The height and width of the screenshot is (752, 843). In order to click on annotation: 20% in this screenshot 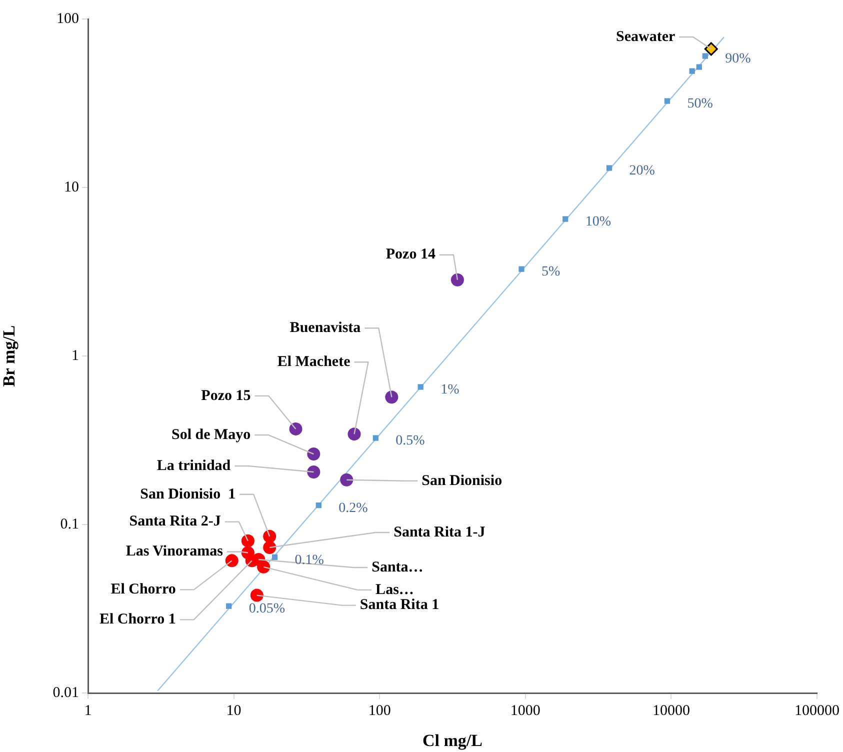, I will do `click(642, 171)`.